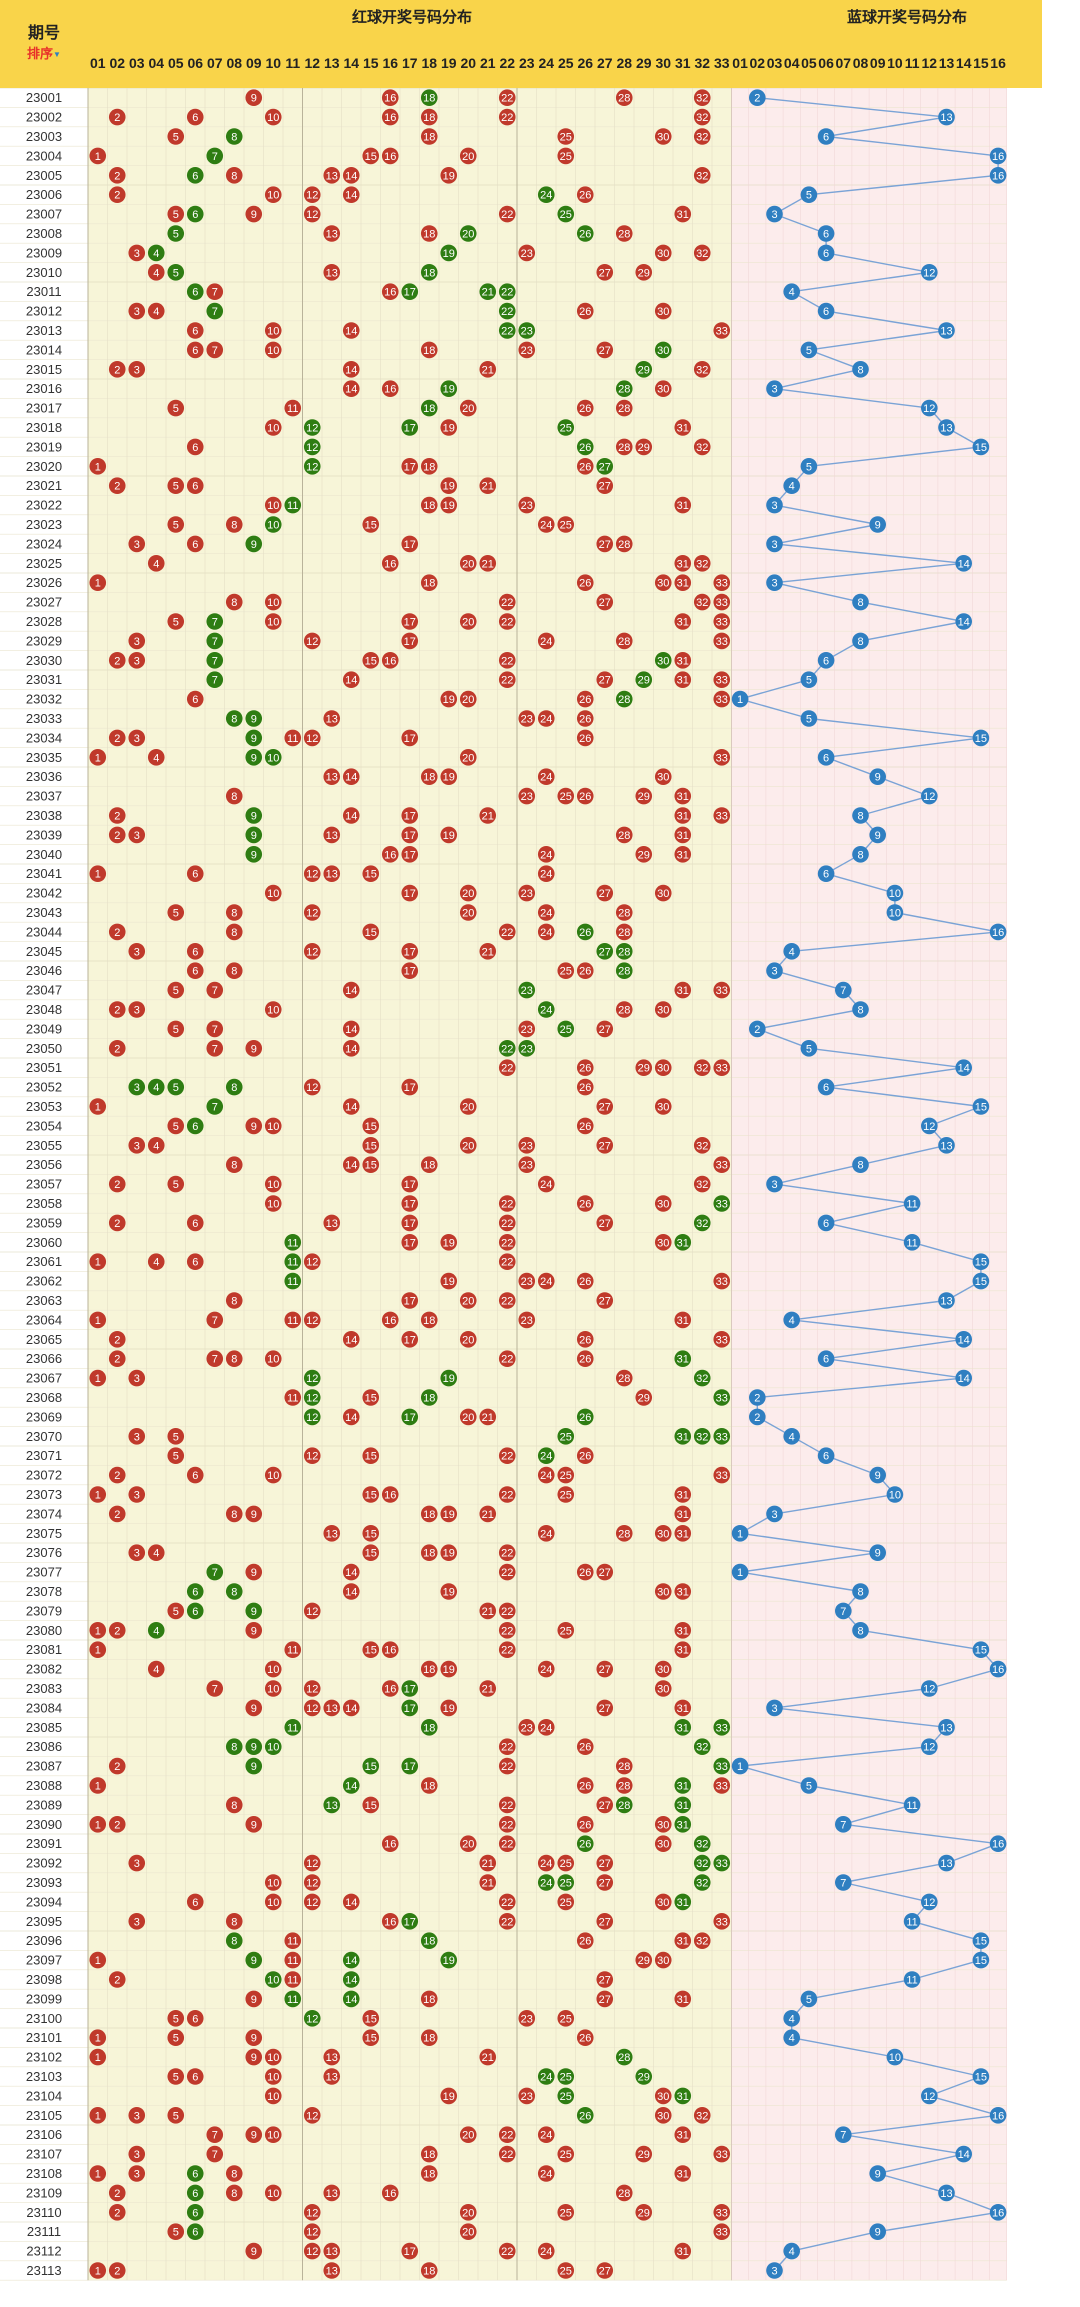 Image resolution: width=1080 pixels, height=2307 pixels. Describe the element at coordinates (176, 273) in the screenshot. I see `svg-text: 5` at that location.